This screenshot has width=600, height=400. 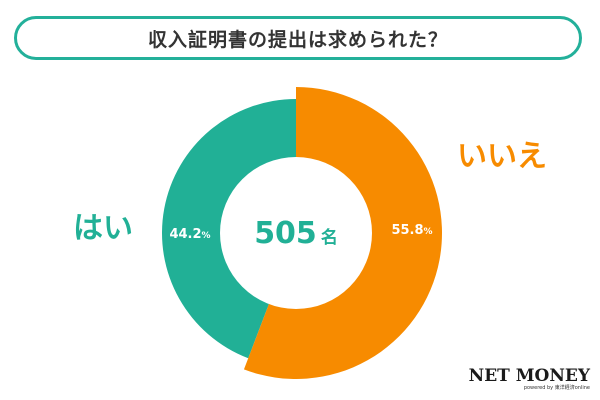 What do you see at coordinates (103, 228) in the screenshot?
I see `legend-label-yes: はい` at bounding box center [103, 228].